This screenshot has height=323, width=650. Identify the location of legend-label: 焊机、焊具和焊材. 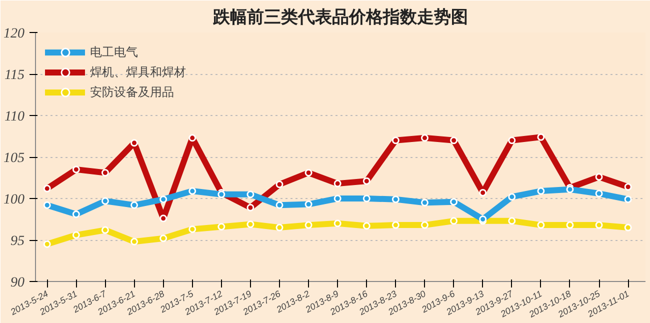
(138, 72).